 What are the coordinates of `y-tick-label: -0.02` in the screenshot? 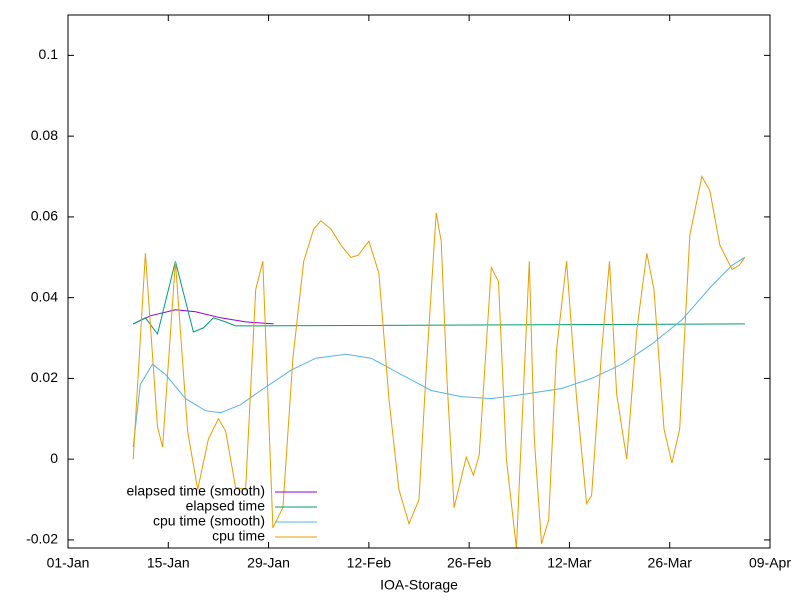 It's located at (42, 539).